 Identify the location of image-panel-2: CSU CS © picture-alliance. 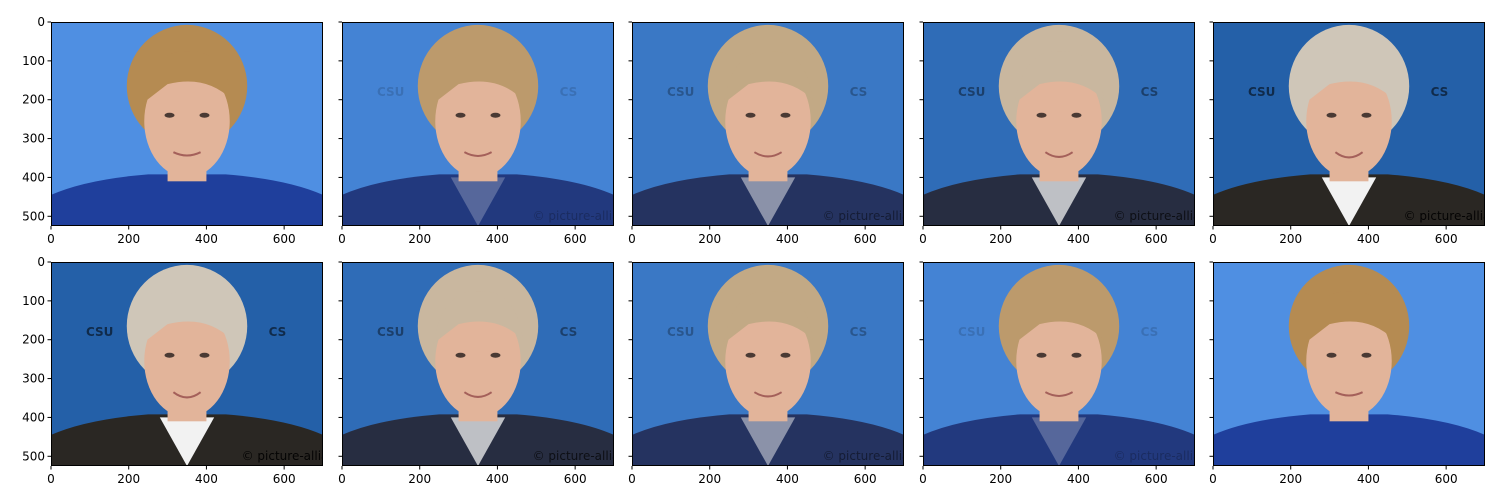
(491, 124).